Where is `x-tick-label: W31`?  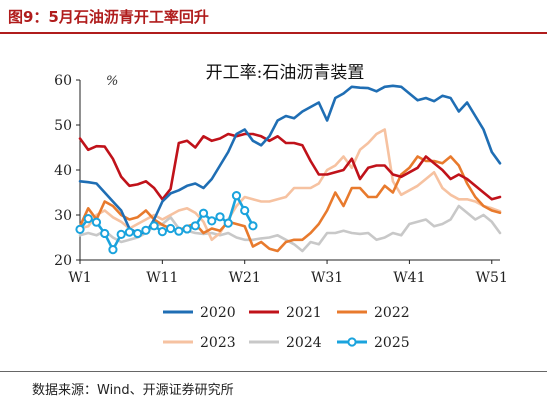
x-tick-label: W31 is located at coordinates (327, 278).